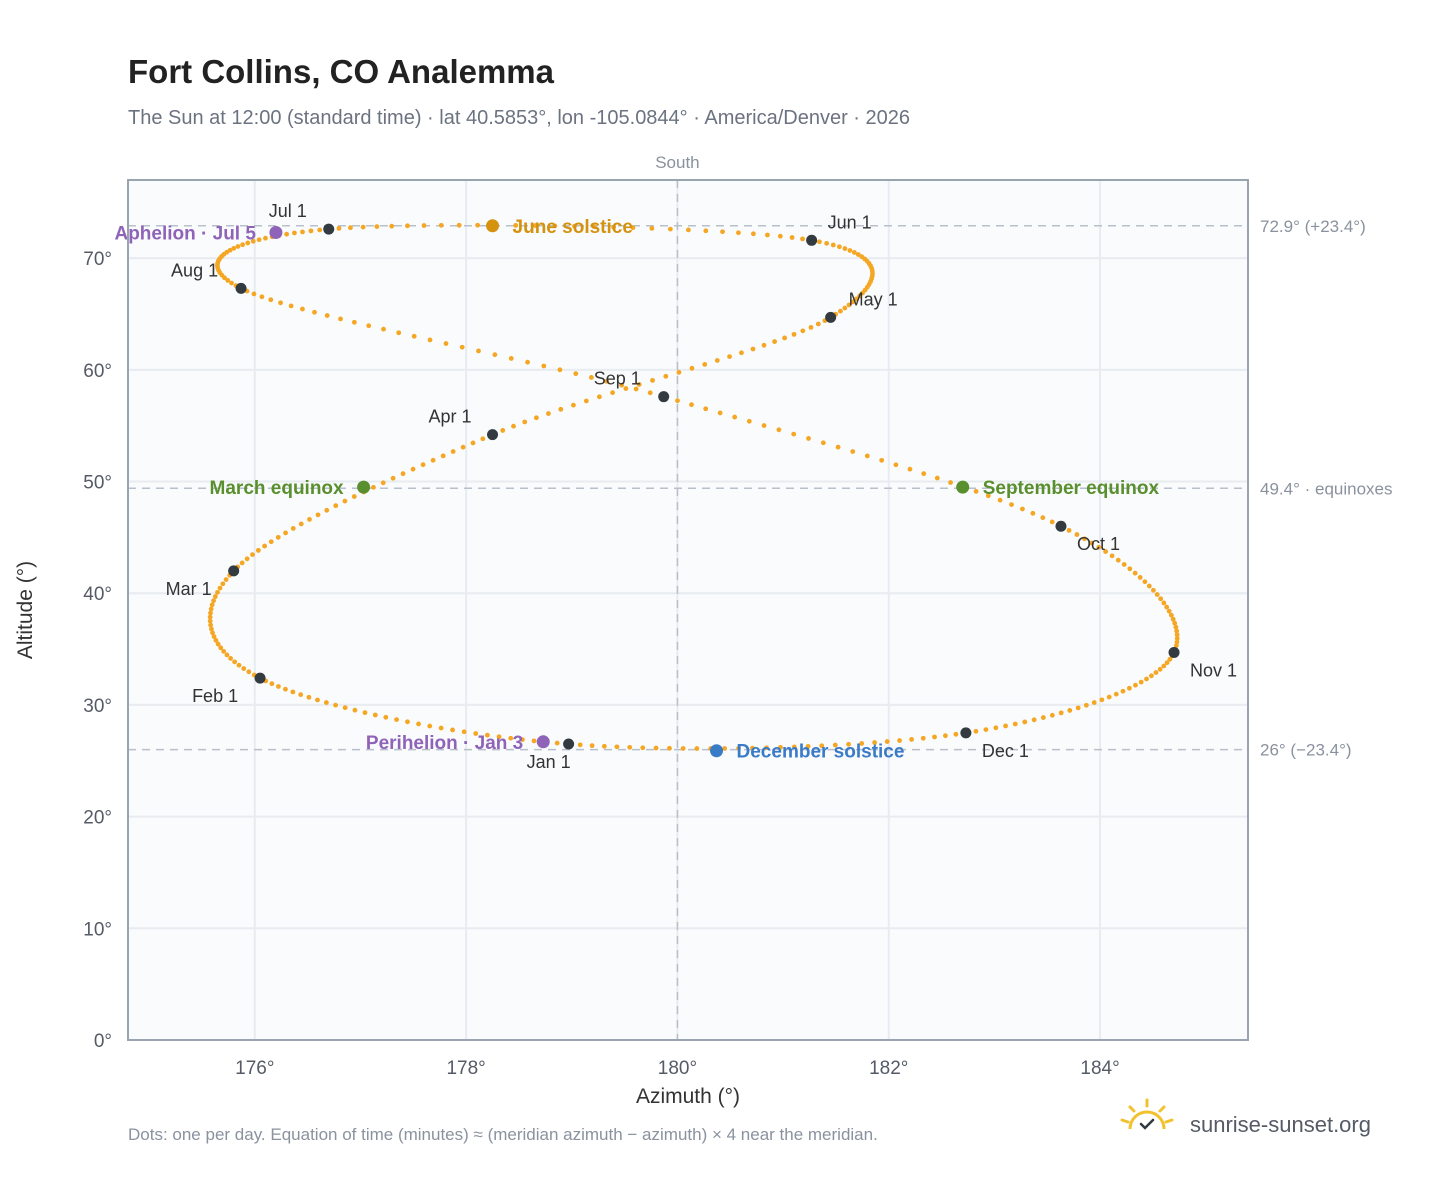 The width and height of the screenshot is (1448, 1188). What do you see at coordinates (677, 1068) in the screenshot?
I see `x-tick-label: 180°` at bounding box center [677, 1068].